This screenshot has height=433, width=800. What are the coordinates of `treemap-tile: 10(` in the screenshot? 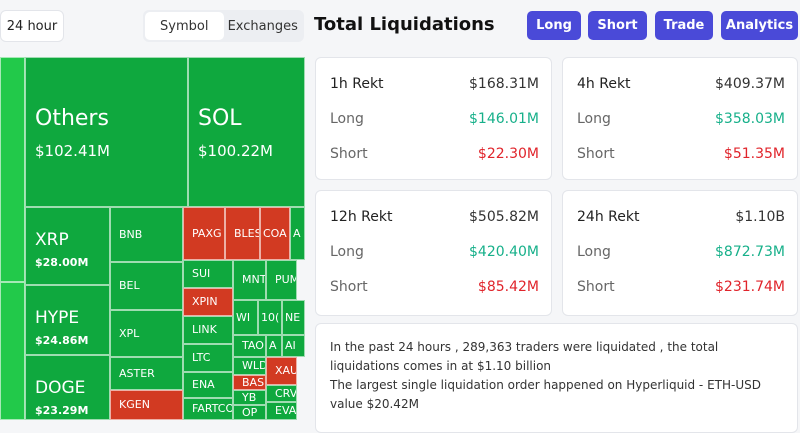 It's located at (270, 317).